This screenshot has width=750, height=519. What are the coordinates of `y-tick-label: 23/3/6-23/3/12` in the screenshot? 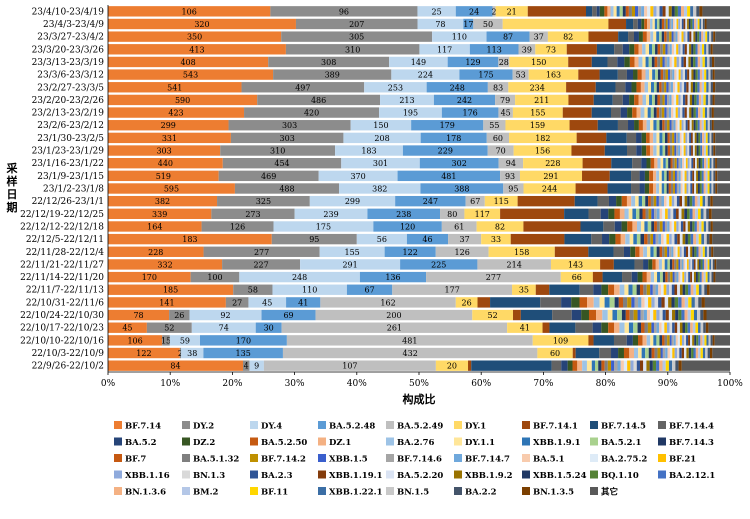 It's located at (70, 76).